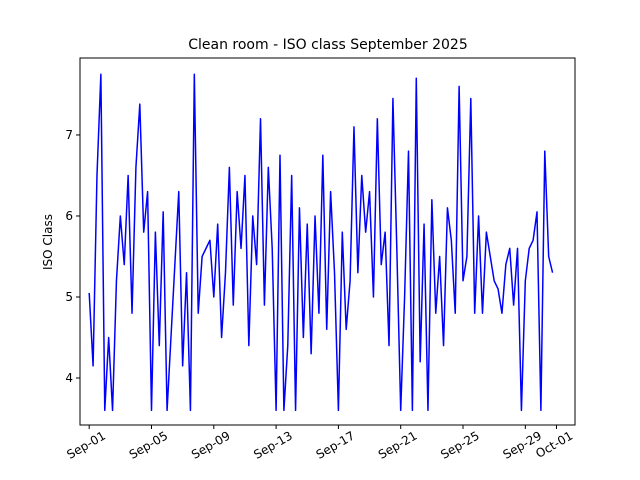 The image size is (640, 480). What do you see at coordinates (69, 378) in the screenshot?
I see `y-tick-label: 4` at bounding box center [69, 378].